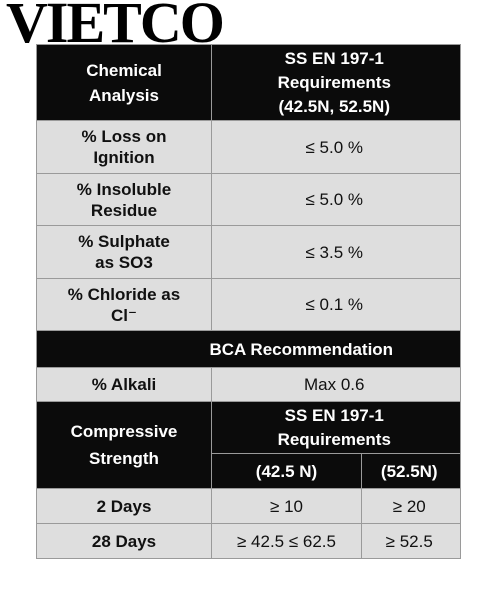 This screenshot has height=594, width=500. What do you see at coordinates (124, 384) in the screenshot?
I see `row-label-alkali: % Alkali` at bounding box center [124, 384].